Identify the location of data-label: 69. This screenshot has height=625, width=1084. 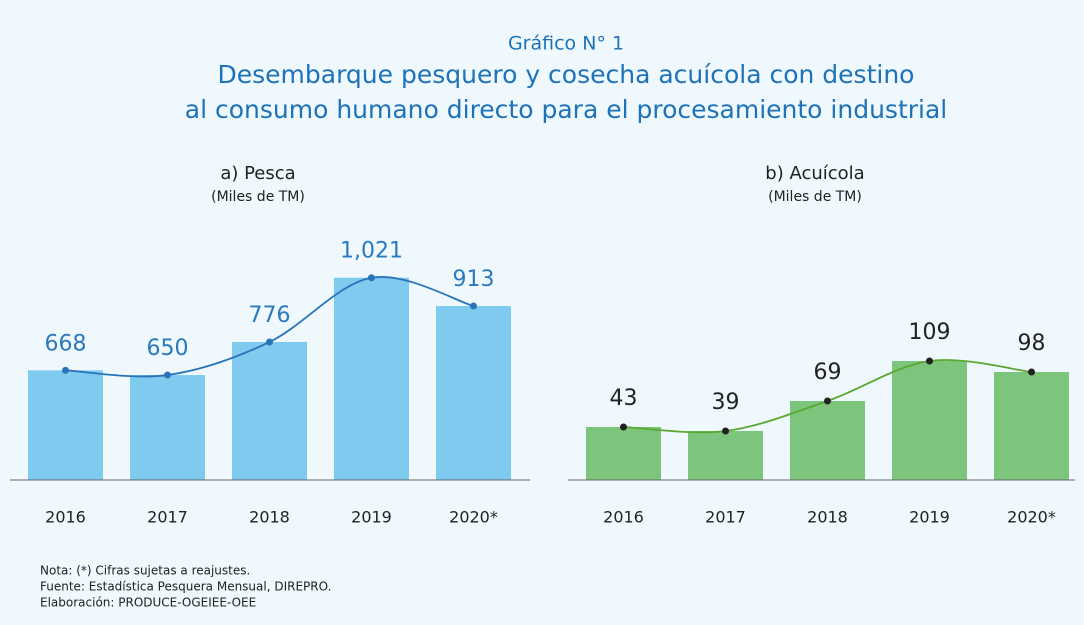
(828, 372).